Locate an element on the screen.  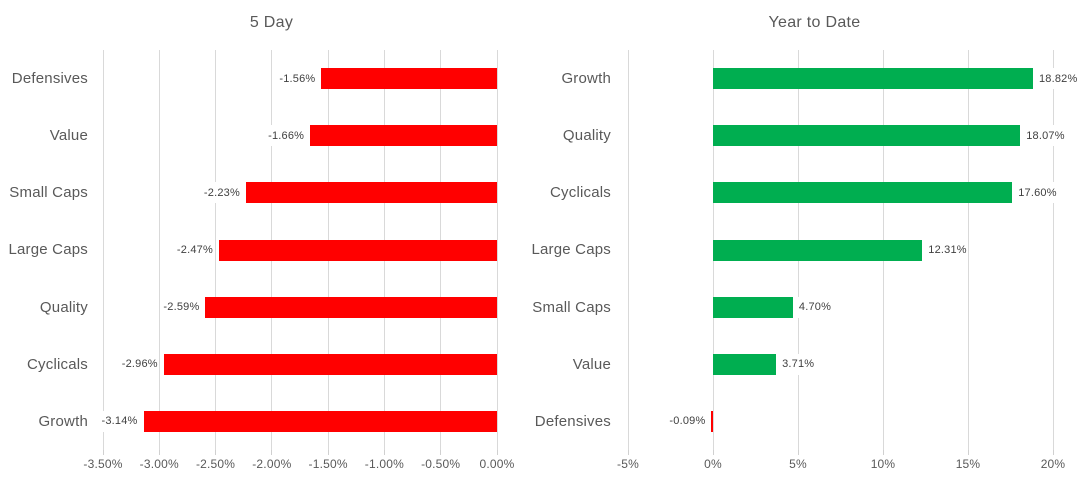
value-label: 3.71% is located at coordinates (798, 364).